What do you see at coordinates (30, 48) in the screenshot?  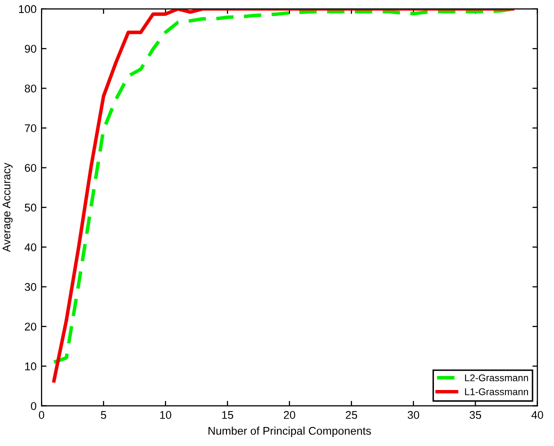 I see `y-tick-label: 90` at bounding box center [30, 48].